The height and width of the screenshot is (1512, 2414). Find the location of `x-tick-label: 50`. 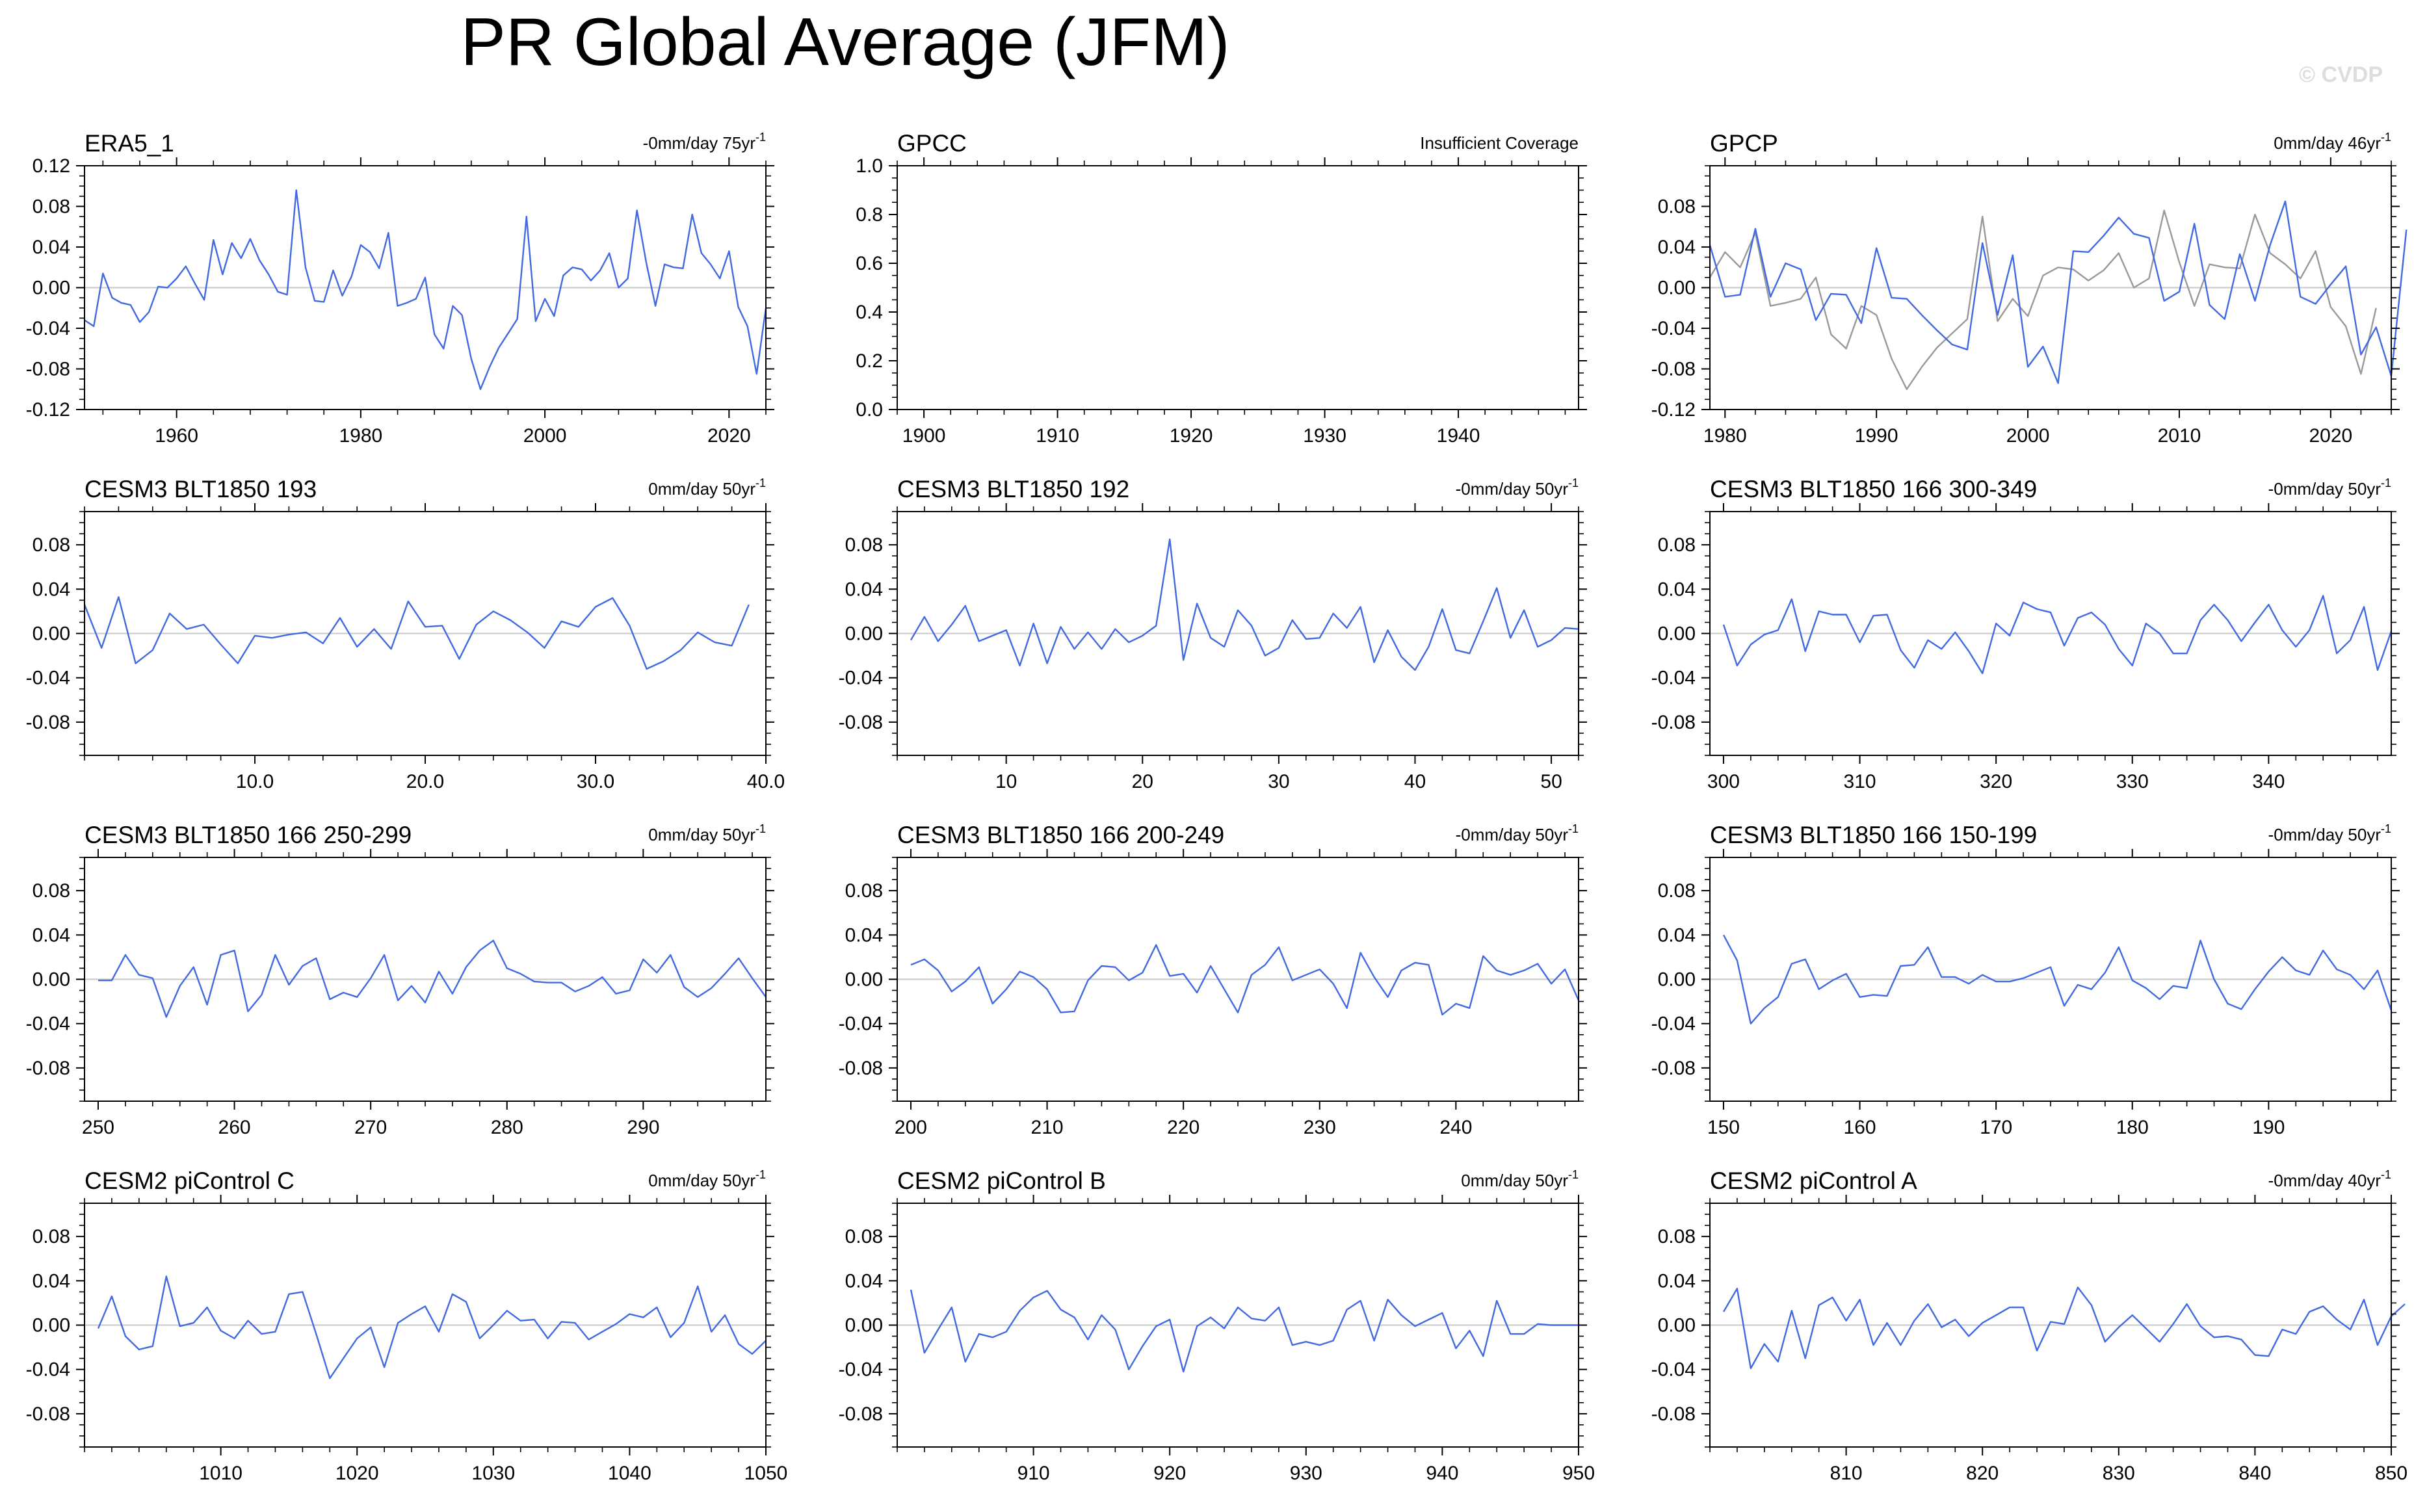

x-tick-label: 50 is located at coordinates (1551, 782).